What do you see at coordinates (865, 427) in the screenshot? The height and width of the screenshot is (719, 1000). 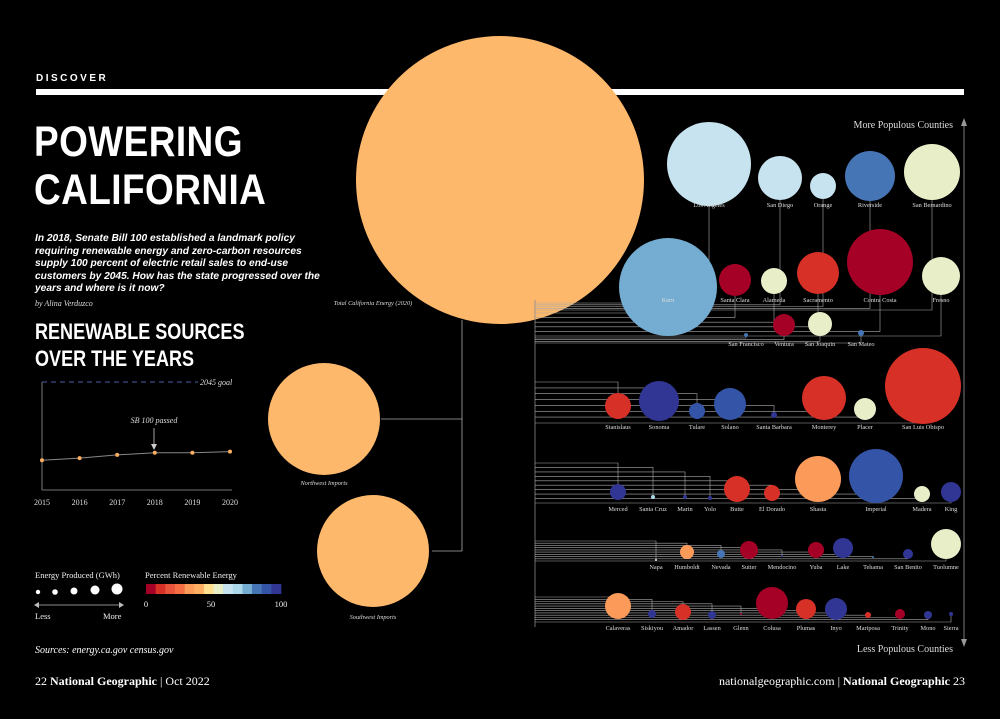 I see `county-label: Placer` at bounding box center [865, 427].